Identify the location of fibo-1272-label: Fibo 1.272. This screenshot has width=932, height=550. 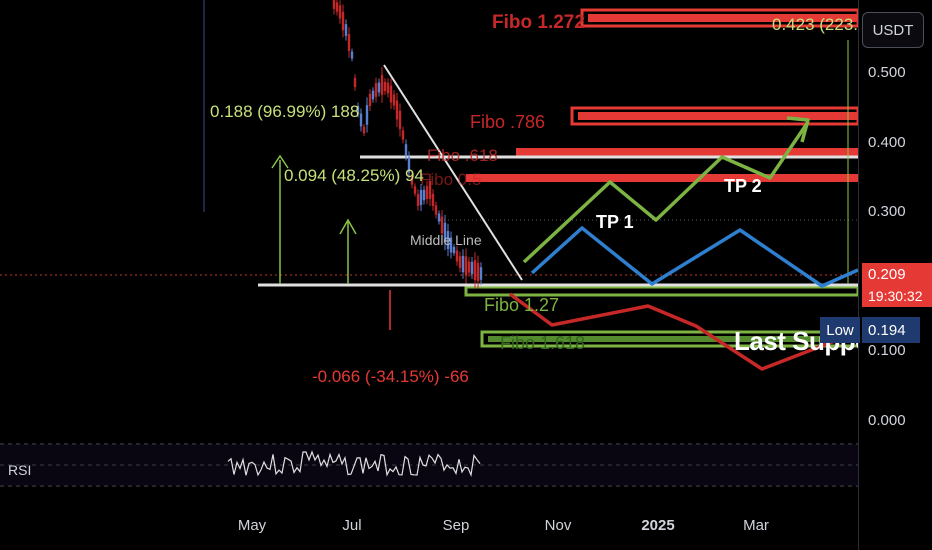
(538, 22).